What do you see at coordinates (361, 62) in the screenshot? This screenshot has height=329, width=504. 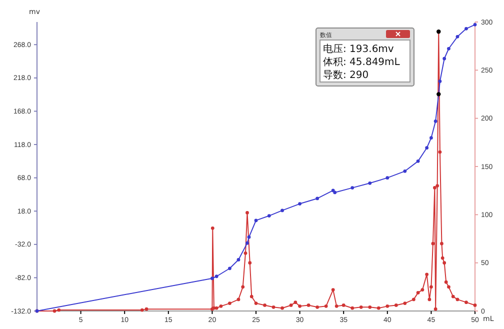 I see `annotation: 体积: 45.849mL` at bounding box center [361, 62].